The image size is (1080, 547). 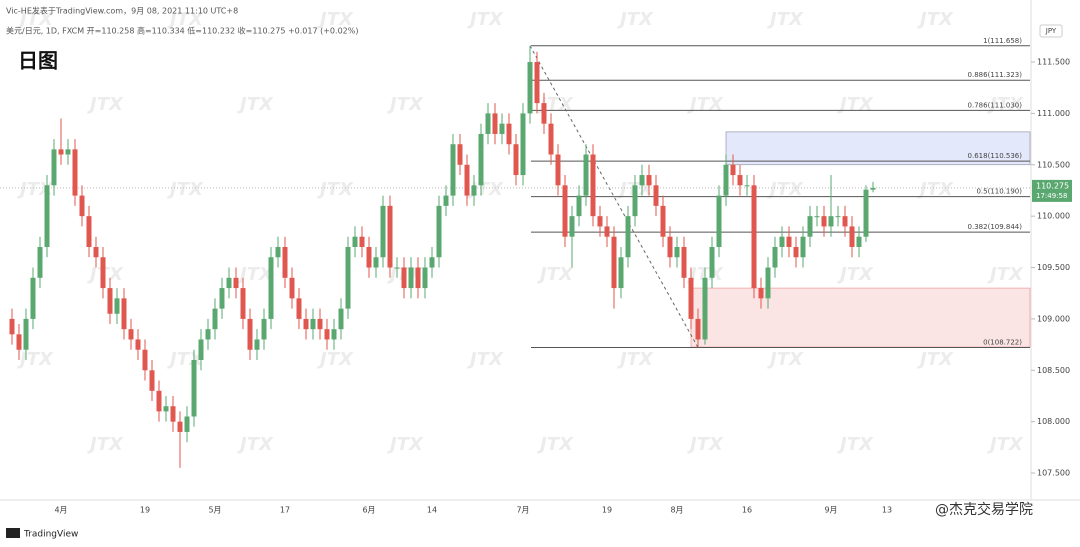 I want to click on fib-label: 0(108.722), so click(x=1002, y=342).